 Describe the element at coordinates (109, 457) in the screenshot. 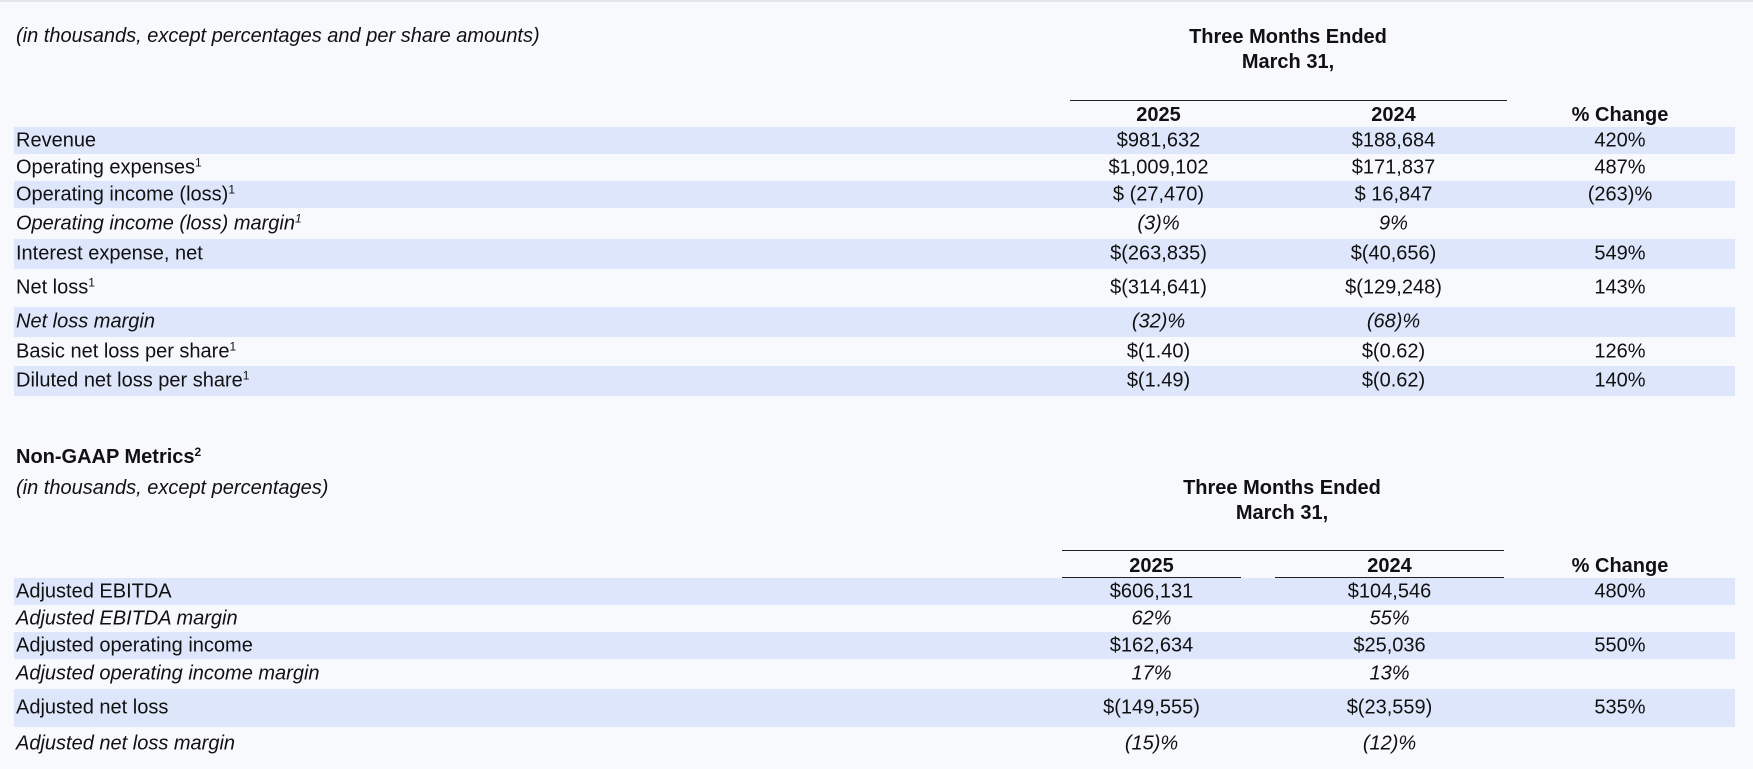

I see `nongaap-title: Non-GAAP Metrics2` at that location.